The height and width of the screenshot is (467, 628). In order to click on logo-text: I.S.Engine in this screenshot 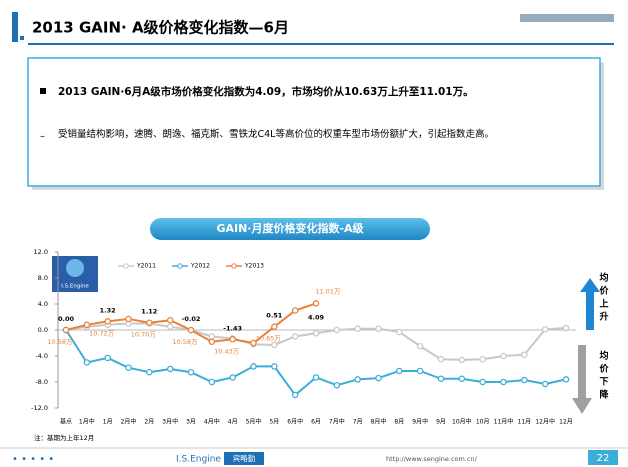, I will do `click(75, 287)`.